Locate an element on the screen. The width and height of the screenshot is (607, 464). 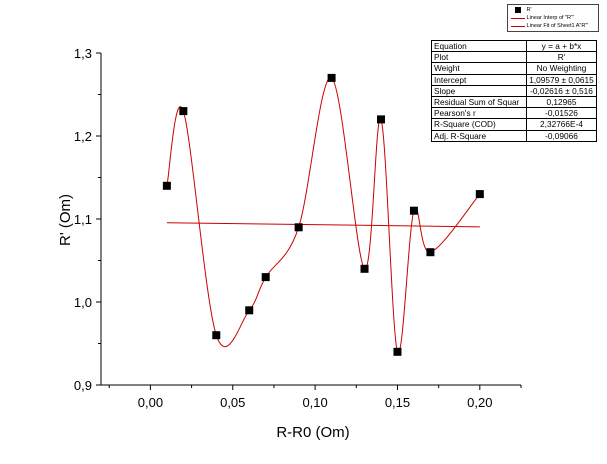
legend-label: R' is located at coordinates (529, 10).